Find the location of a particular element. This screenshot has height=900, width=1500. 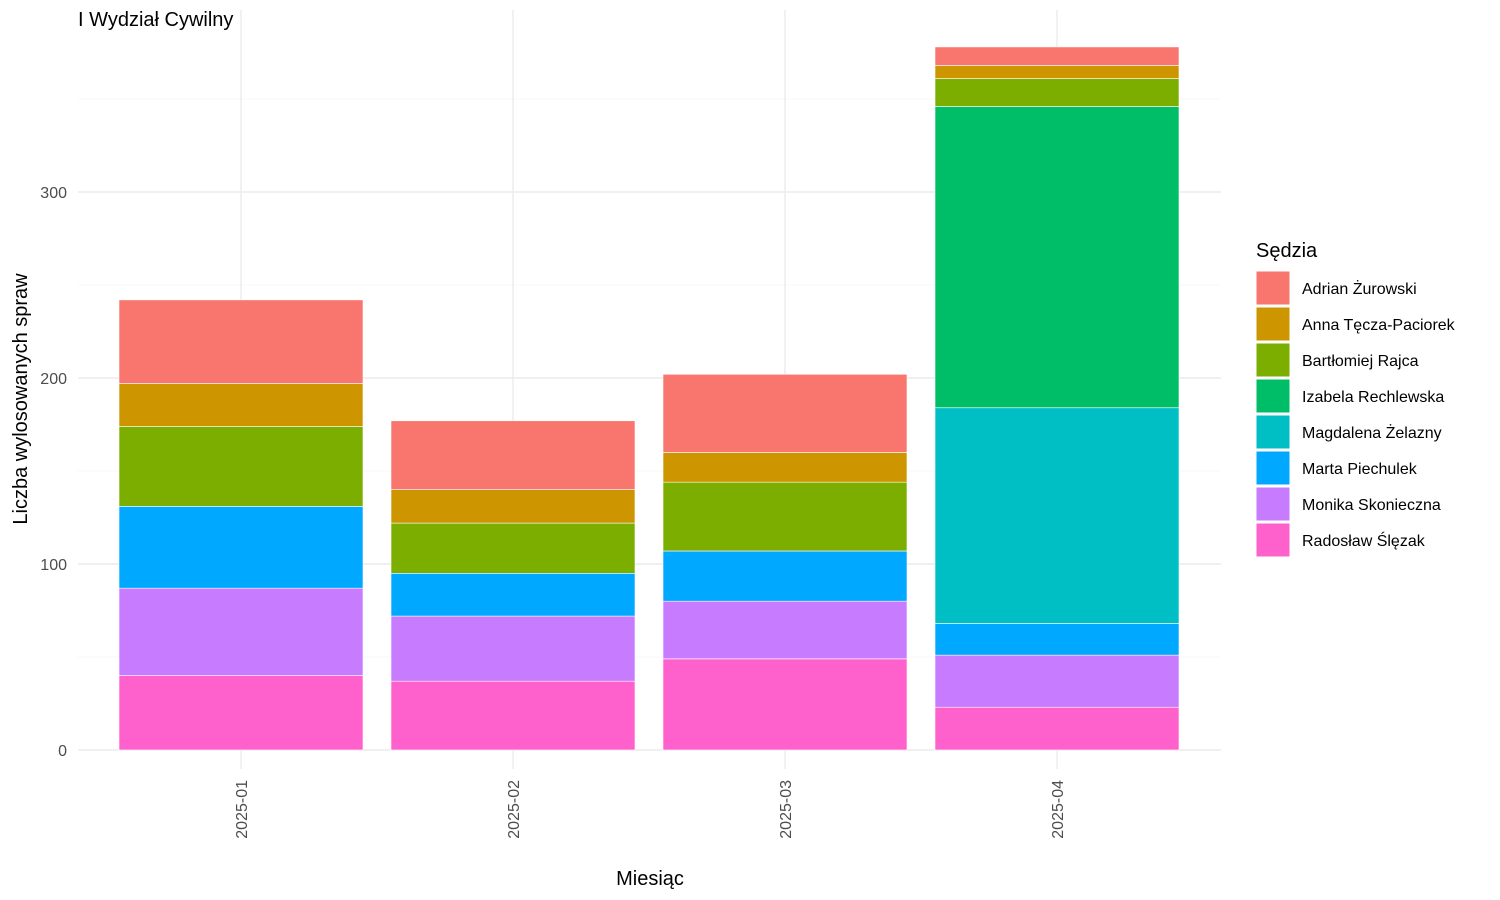

y-tick-label: 200 is located at coordinates (53, 379).